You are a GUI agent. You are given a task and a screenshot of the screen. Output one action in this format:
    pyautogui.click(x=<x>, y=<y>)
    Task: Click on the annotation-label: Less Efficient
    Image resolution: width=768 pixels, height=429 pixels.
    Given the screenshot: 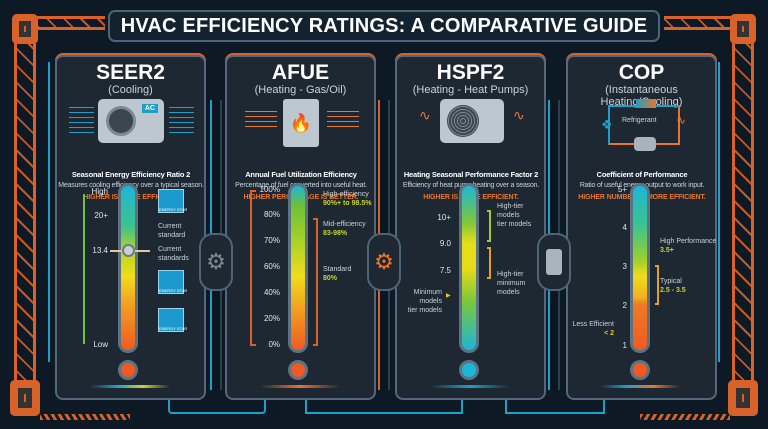 What is the action you would take?
    pyautogui.click(x=593, y=324)
    